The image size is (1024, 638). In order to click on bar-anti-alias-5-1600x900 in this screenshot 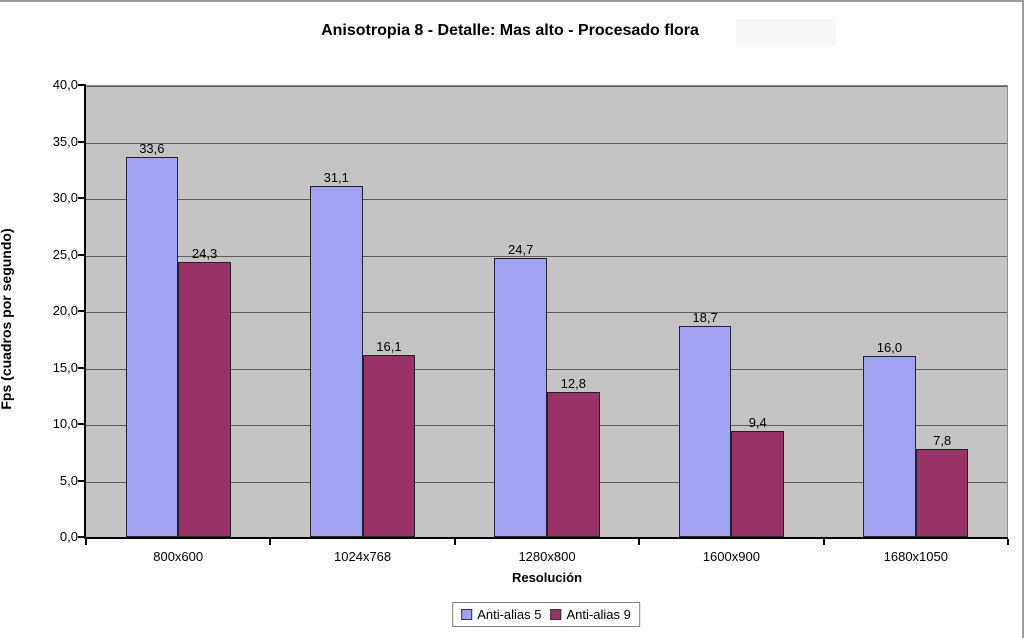, I will do `click(705, 431)`.